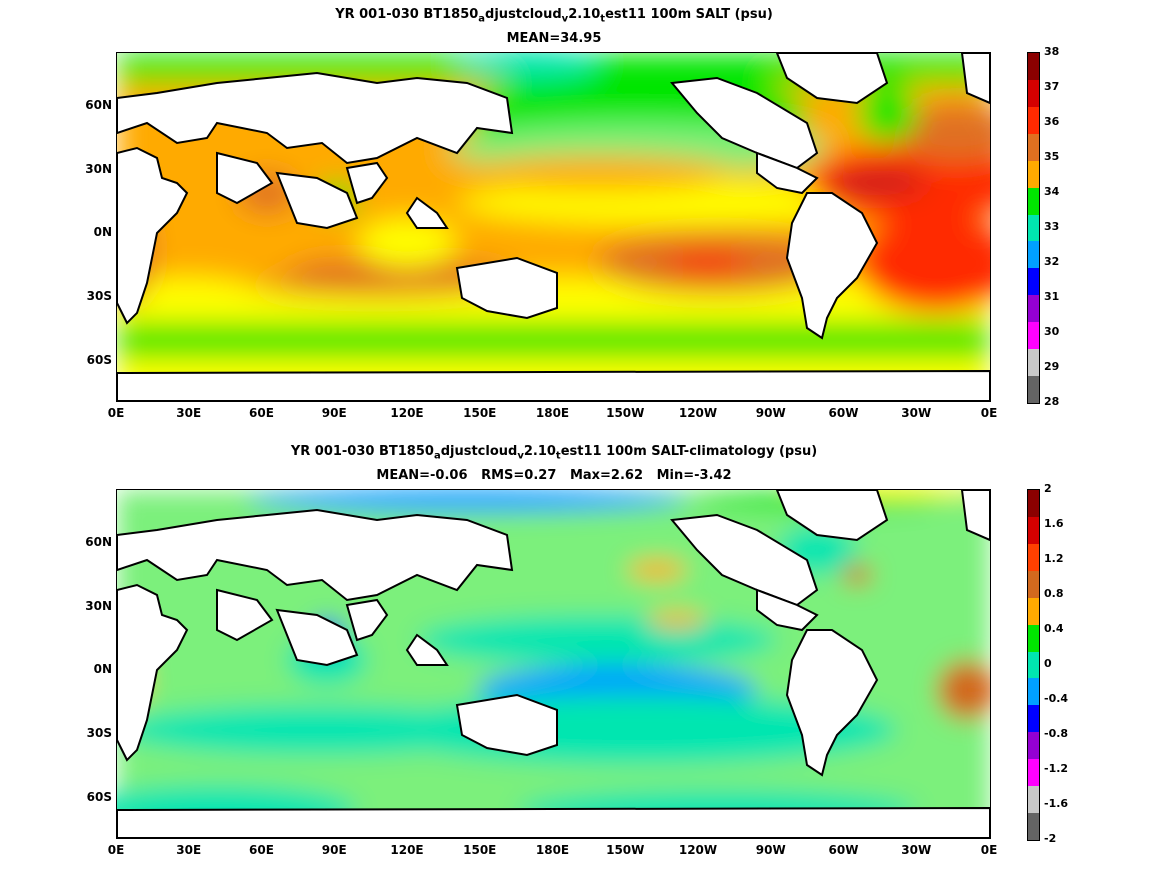 This screenshot has width=1167, height=875. Describe the element at coordinates (554, 38) in the screenshot. I see `panel1-subtitle: MEAN=34.95` at that location.